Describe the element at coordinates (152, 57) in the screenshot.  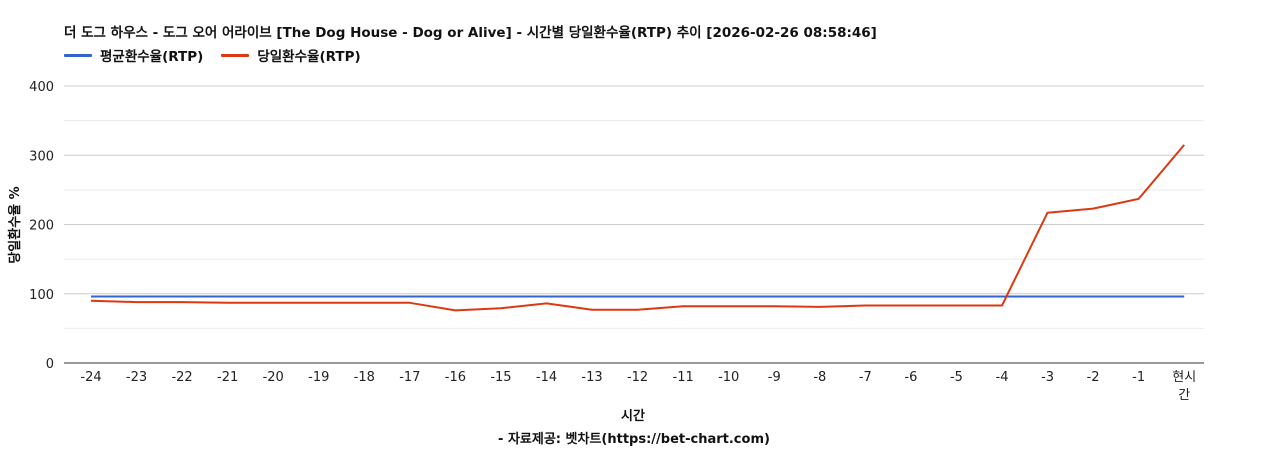
I see `legend-label-average: 평균환수율(RTP)` at that location.